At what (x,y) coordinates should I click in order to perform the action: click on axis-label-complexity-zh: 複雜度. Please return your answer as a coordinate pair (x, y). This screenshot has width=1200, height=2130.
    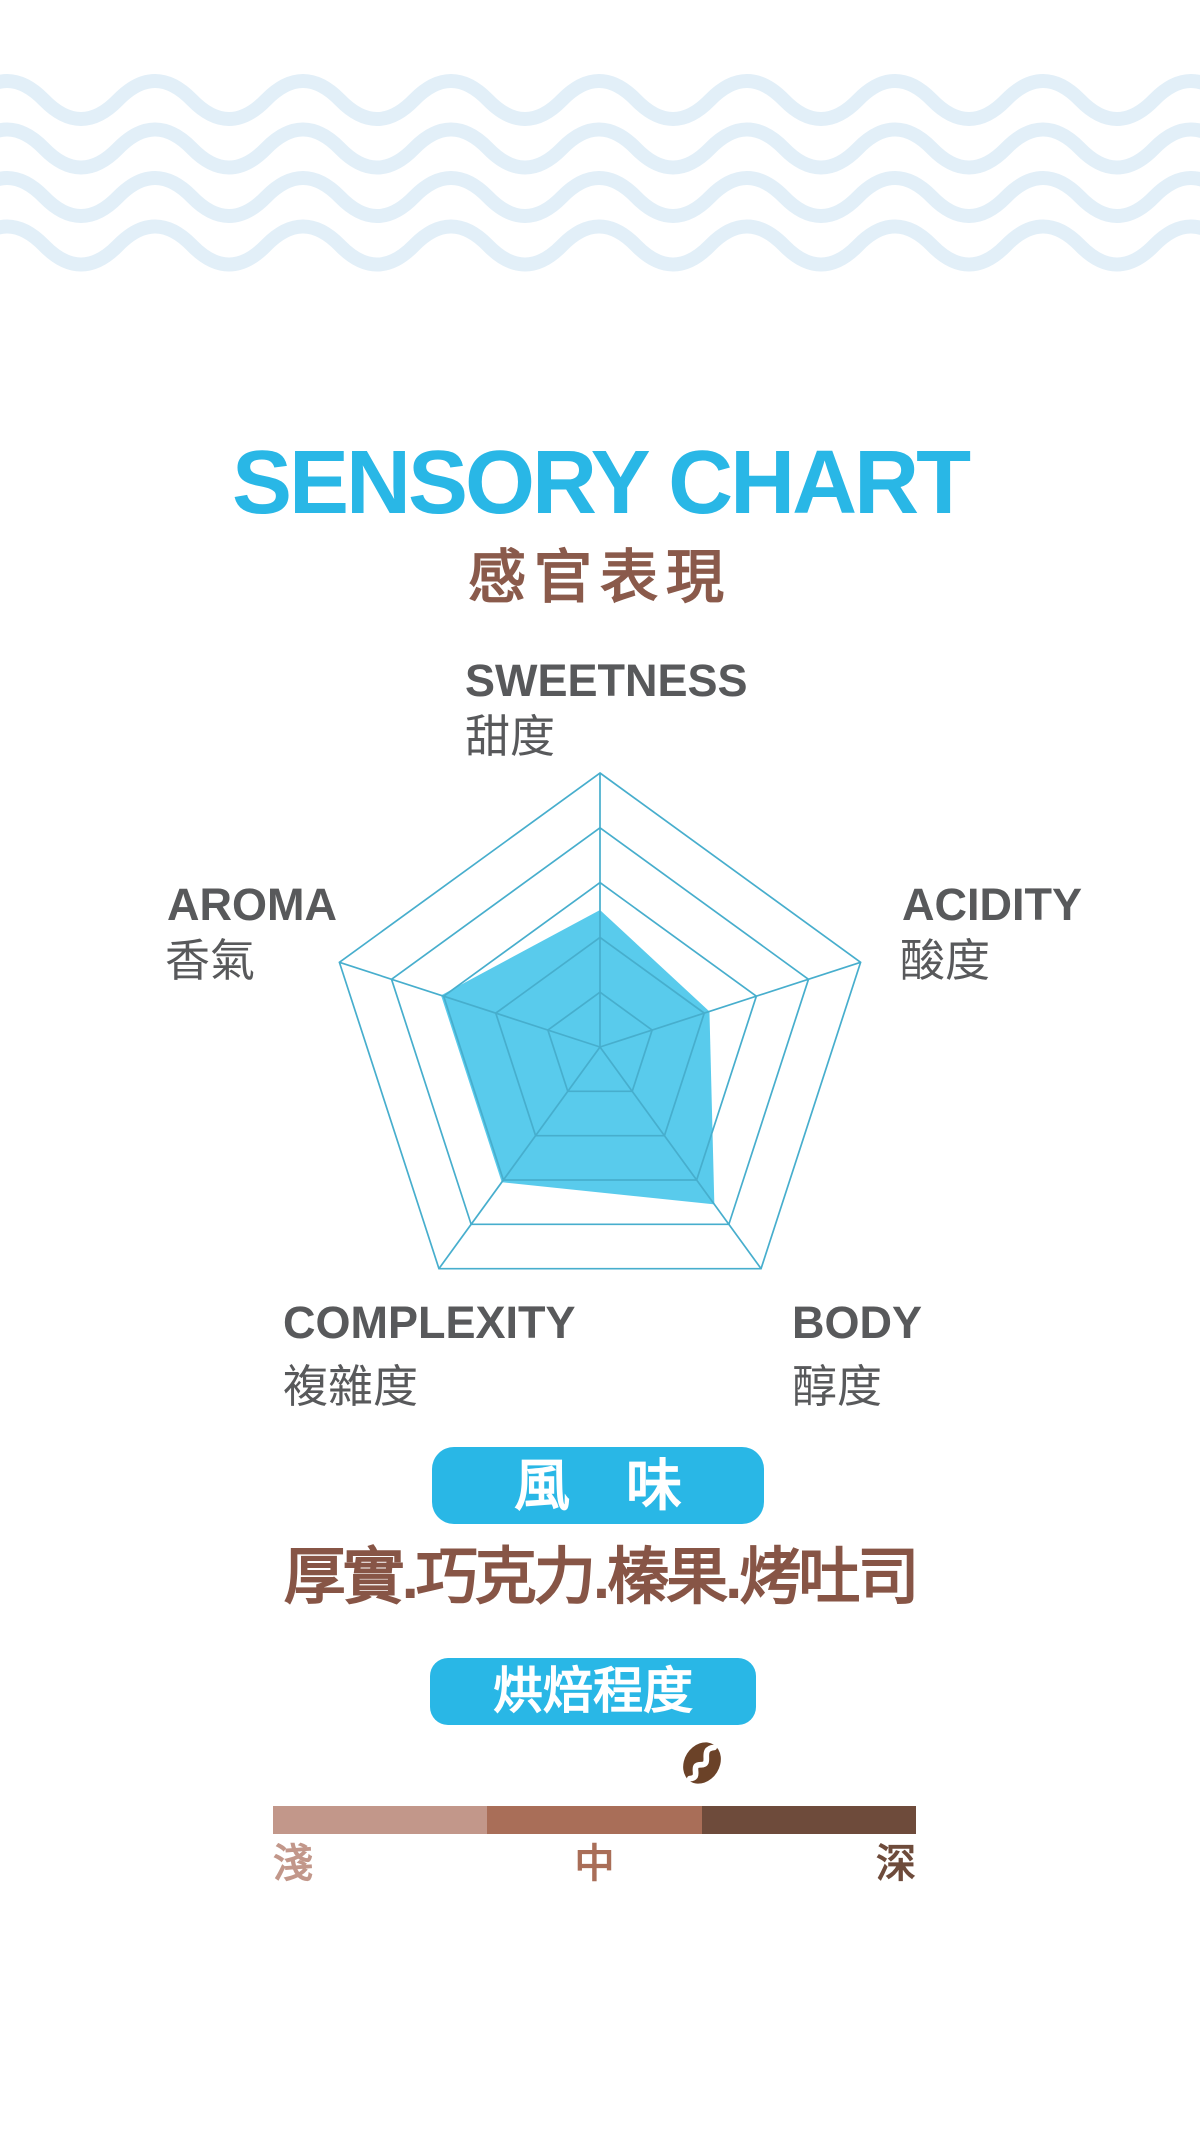
    Looking at the image, I should click on (351, 1386).